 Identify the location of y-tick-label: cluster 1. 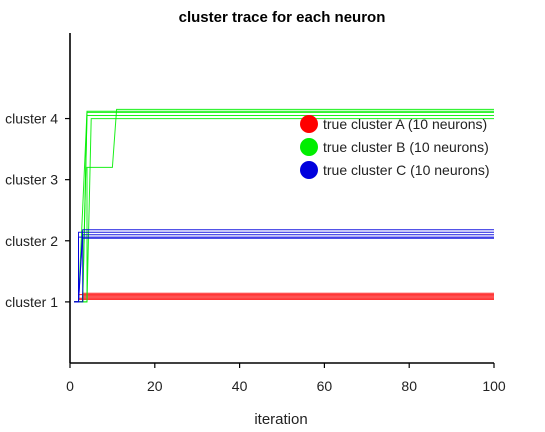
(31, 302).